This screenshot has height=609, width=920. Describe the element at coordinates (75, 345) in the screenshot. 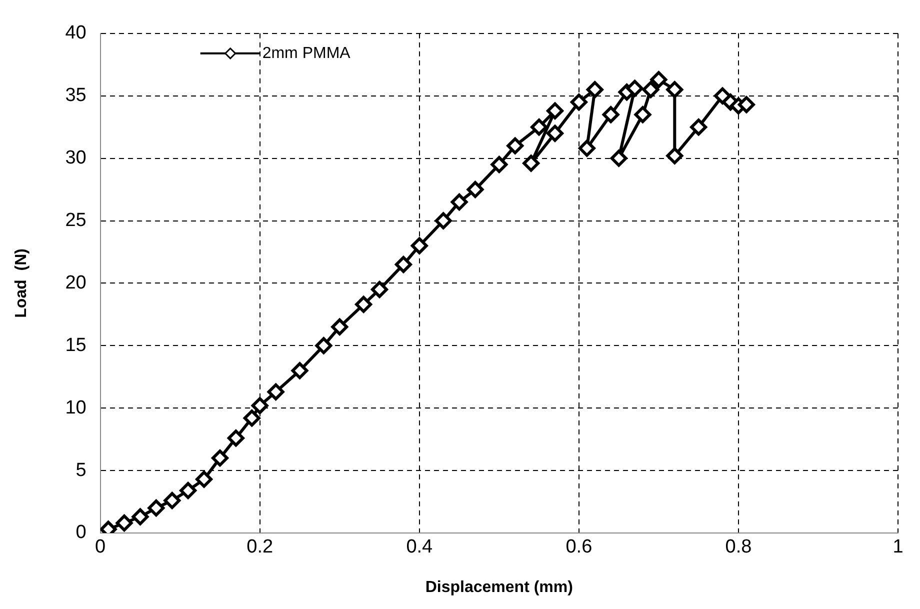

I see `y-tick-label: 15` at that location.